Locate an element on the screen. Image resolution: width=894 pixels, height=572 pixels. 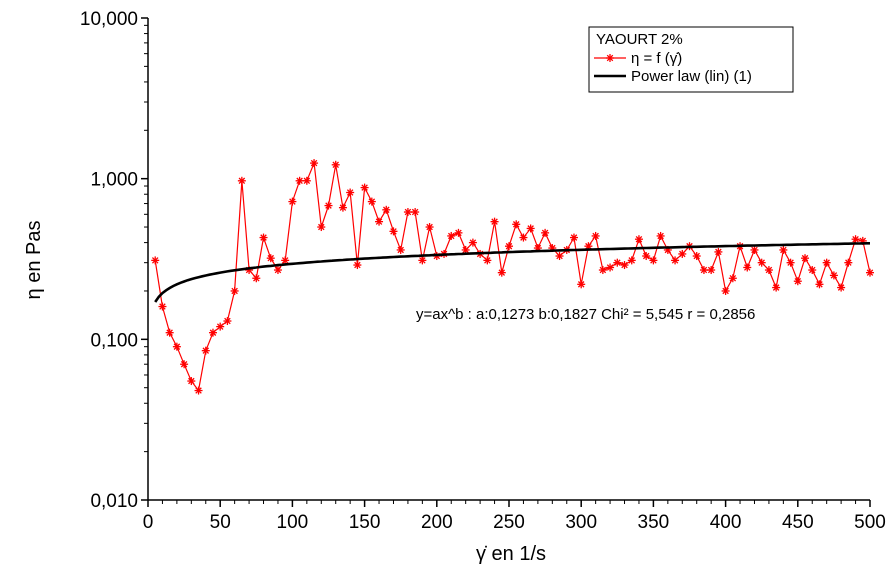
x-tick-label: 50 is located at coordinates (220, 522).